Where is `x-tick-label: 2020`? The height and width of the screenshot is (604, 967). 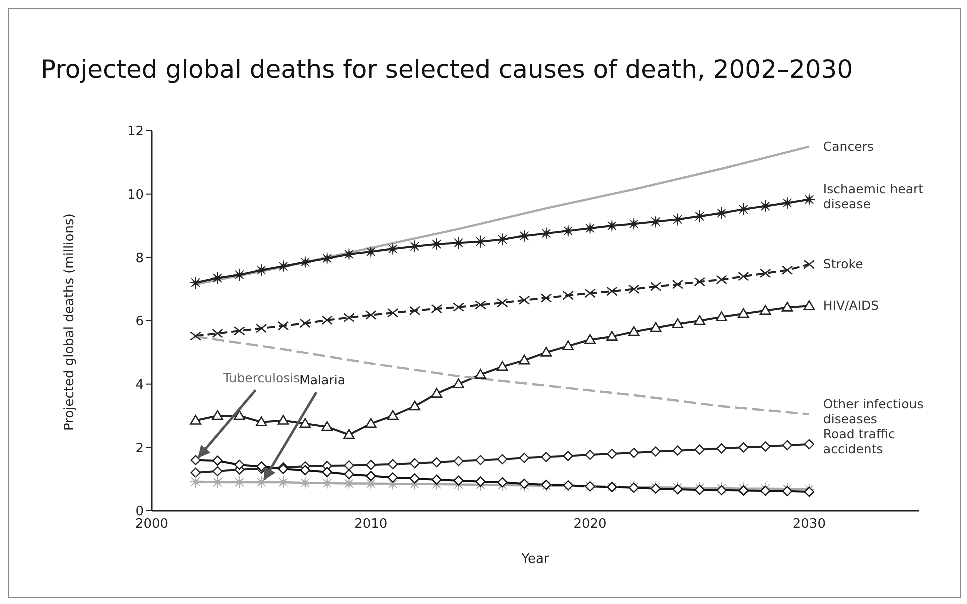 x-tick-label: 2020 is located at coordinates (590, 524).